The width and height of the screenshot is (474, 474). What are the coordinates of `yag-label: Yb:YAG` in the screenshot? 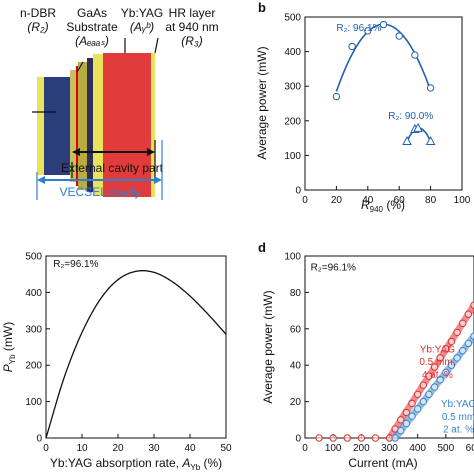 It's located at (142, 13).